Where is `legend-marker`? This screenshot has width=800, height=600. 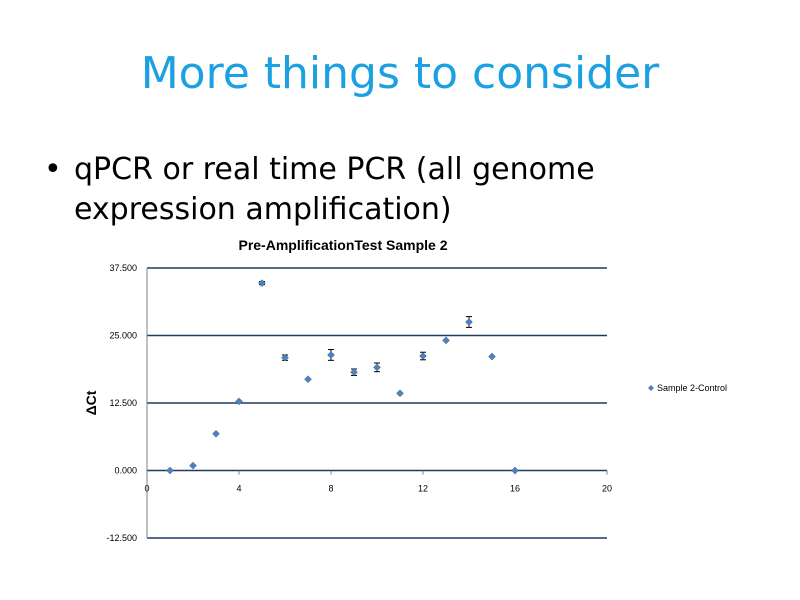 legend-marker is located at coordinates (651, 388).